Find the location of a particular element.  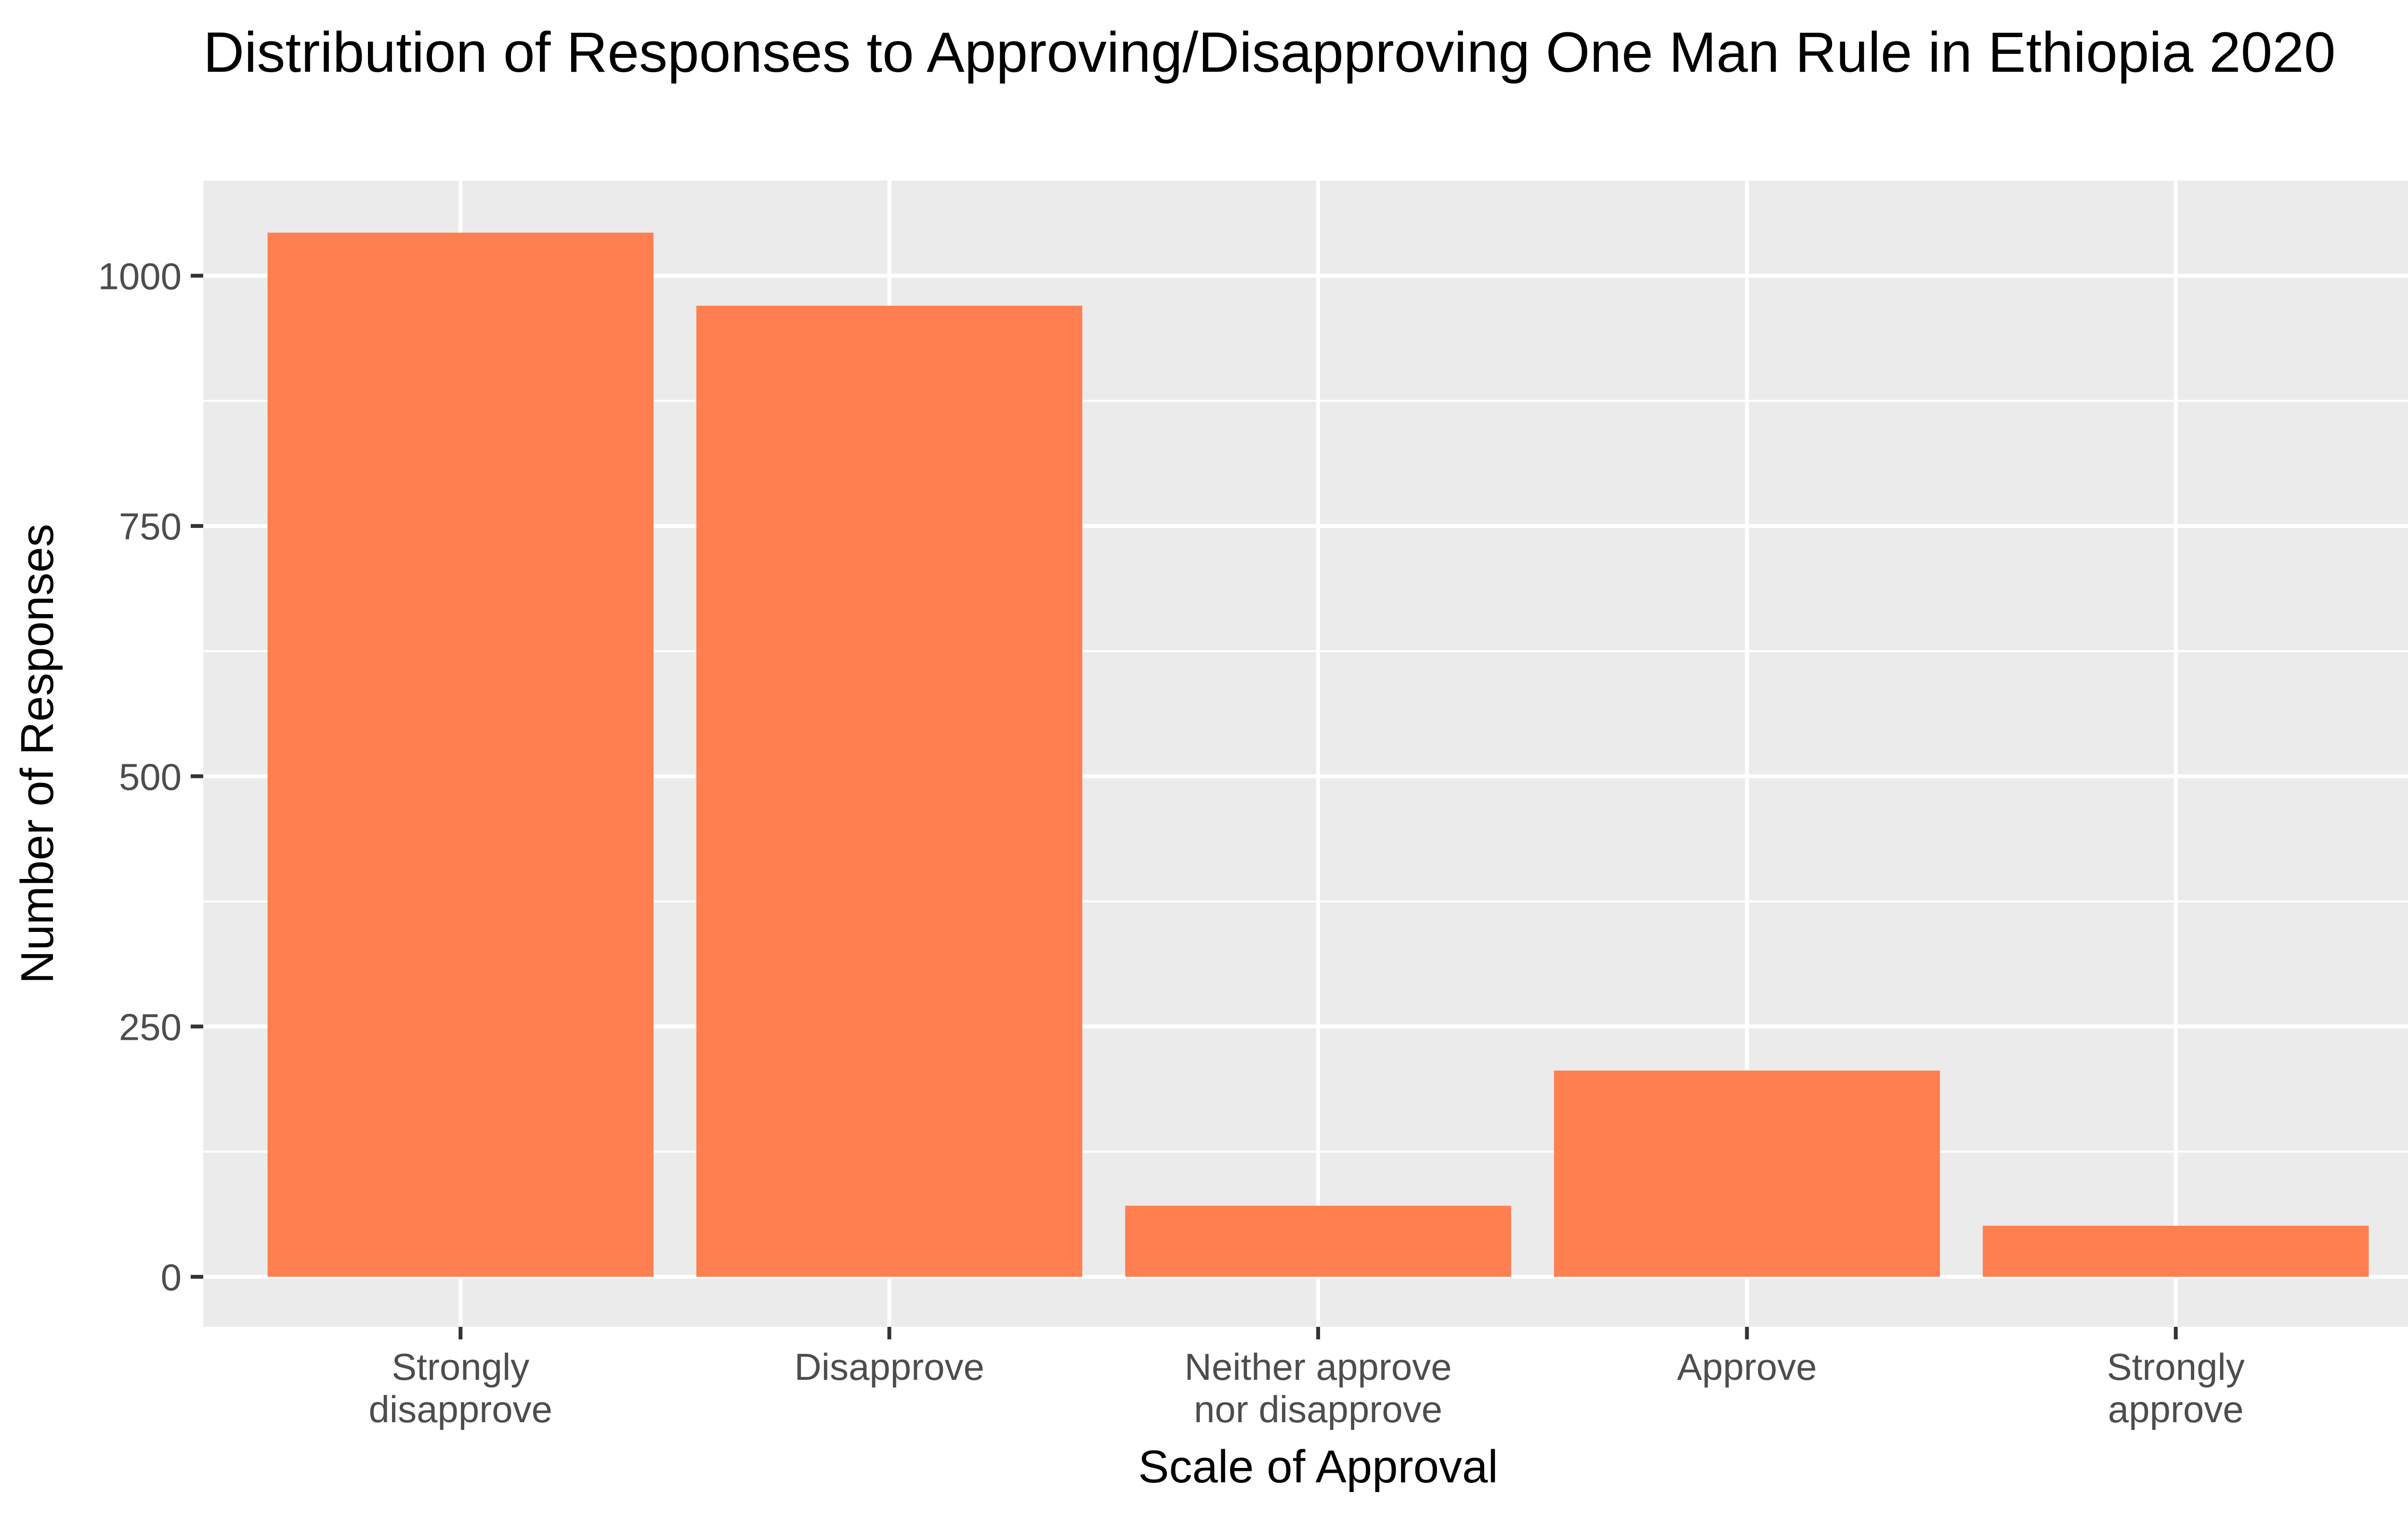

x-tick-label: Approve is located at coordinates (1747, 1367).